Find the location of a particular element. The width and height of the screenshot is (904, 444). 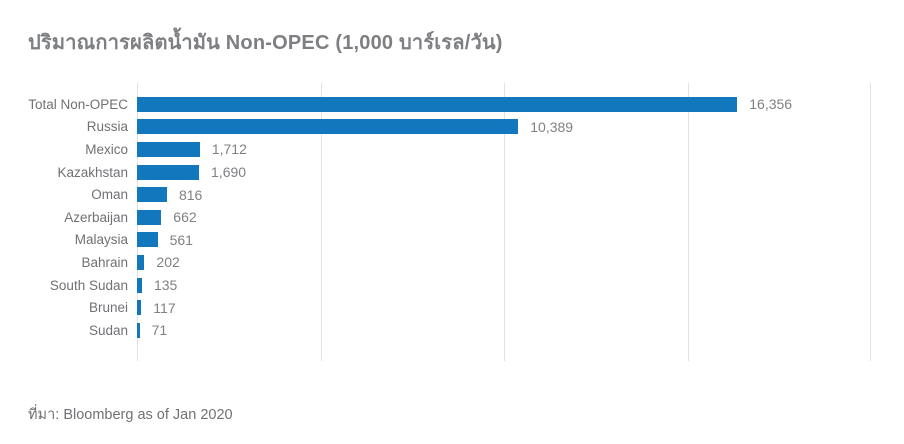

category-label: Azerbaijan is located at coordinates (96, 217).